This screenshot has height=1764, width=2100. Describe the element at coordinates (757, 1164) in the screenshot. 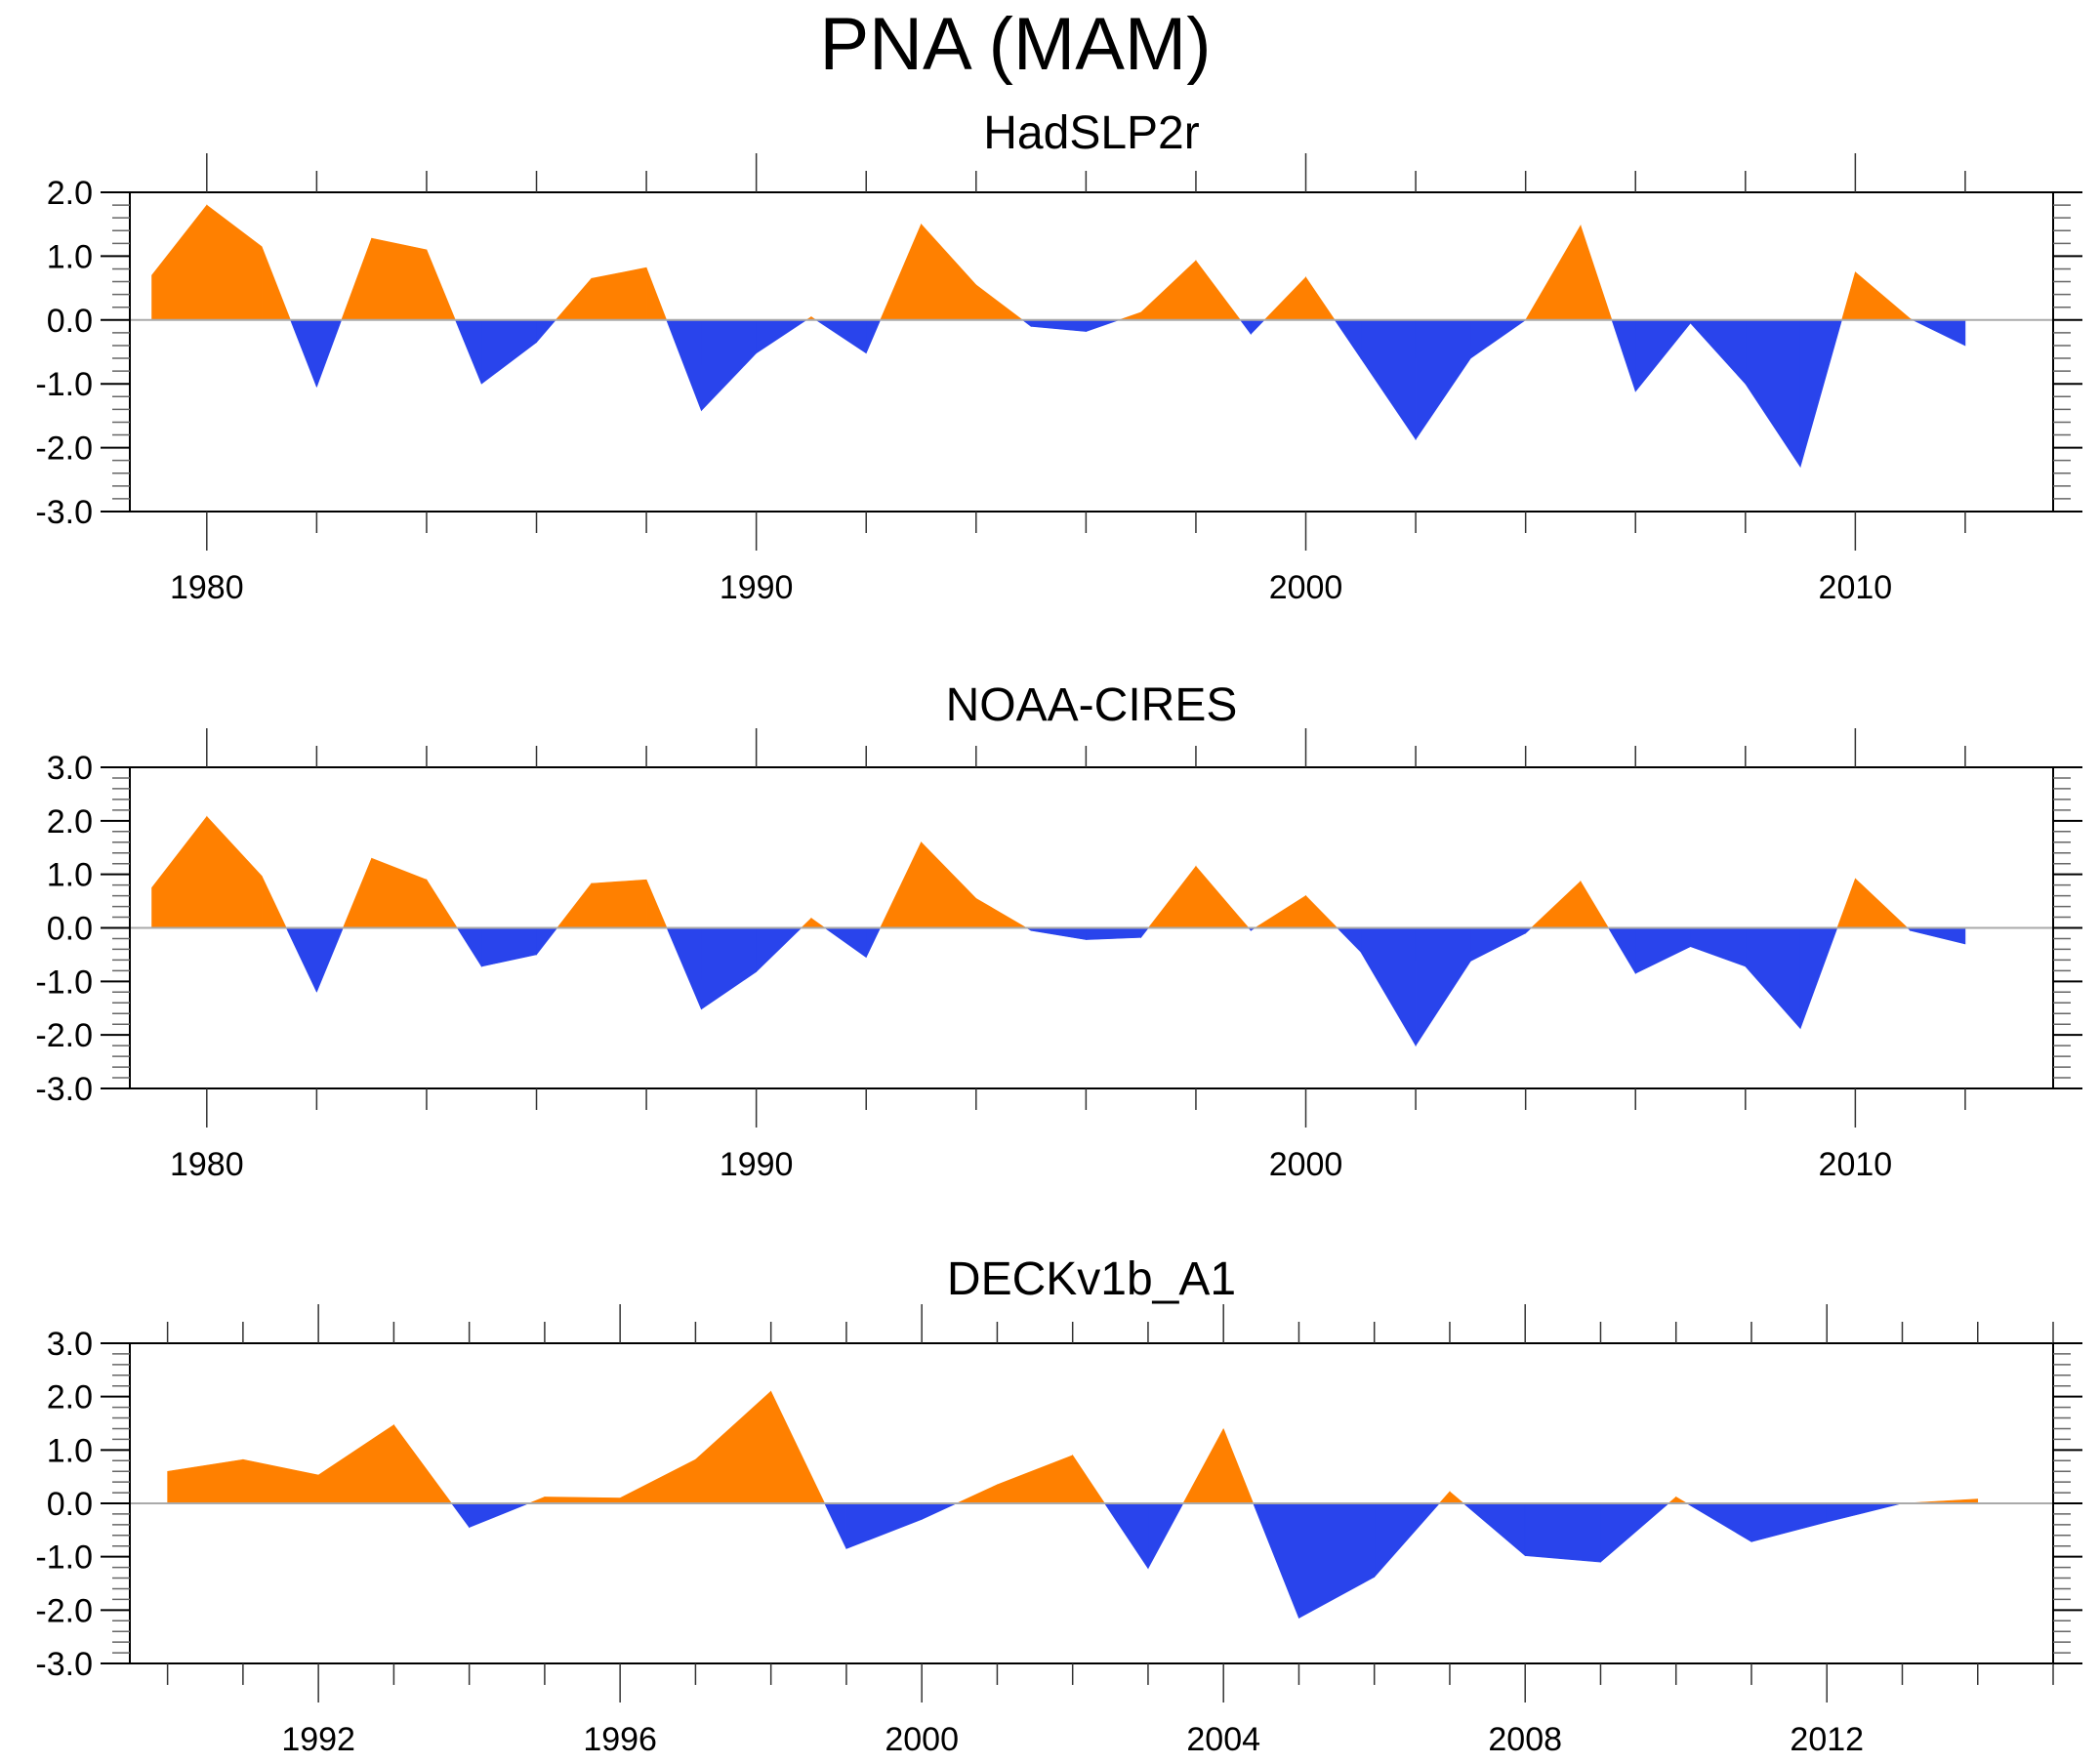

I see `x-tick-label: 1990` at that location.